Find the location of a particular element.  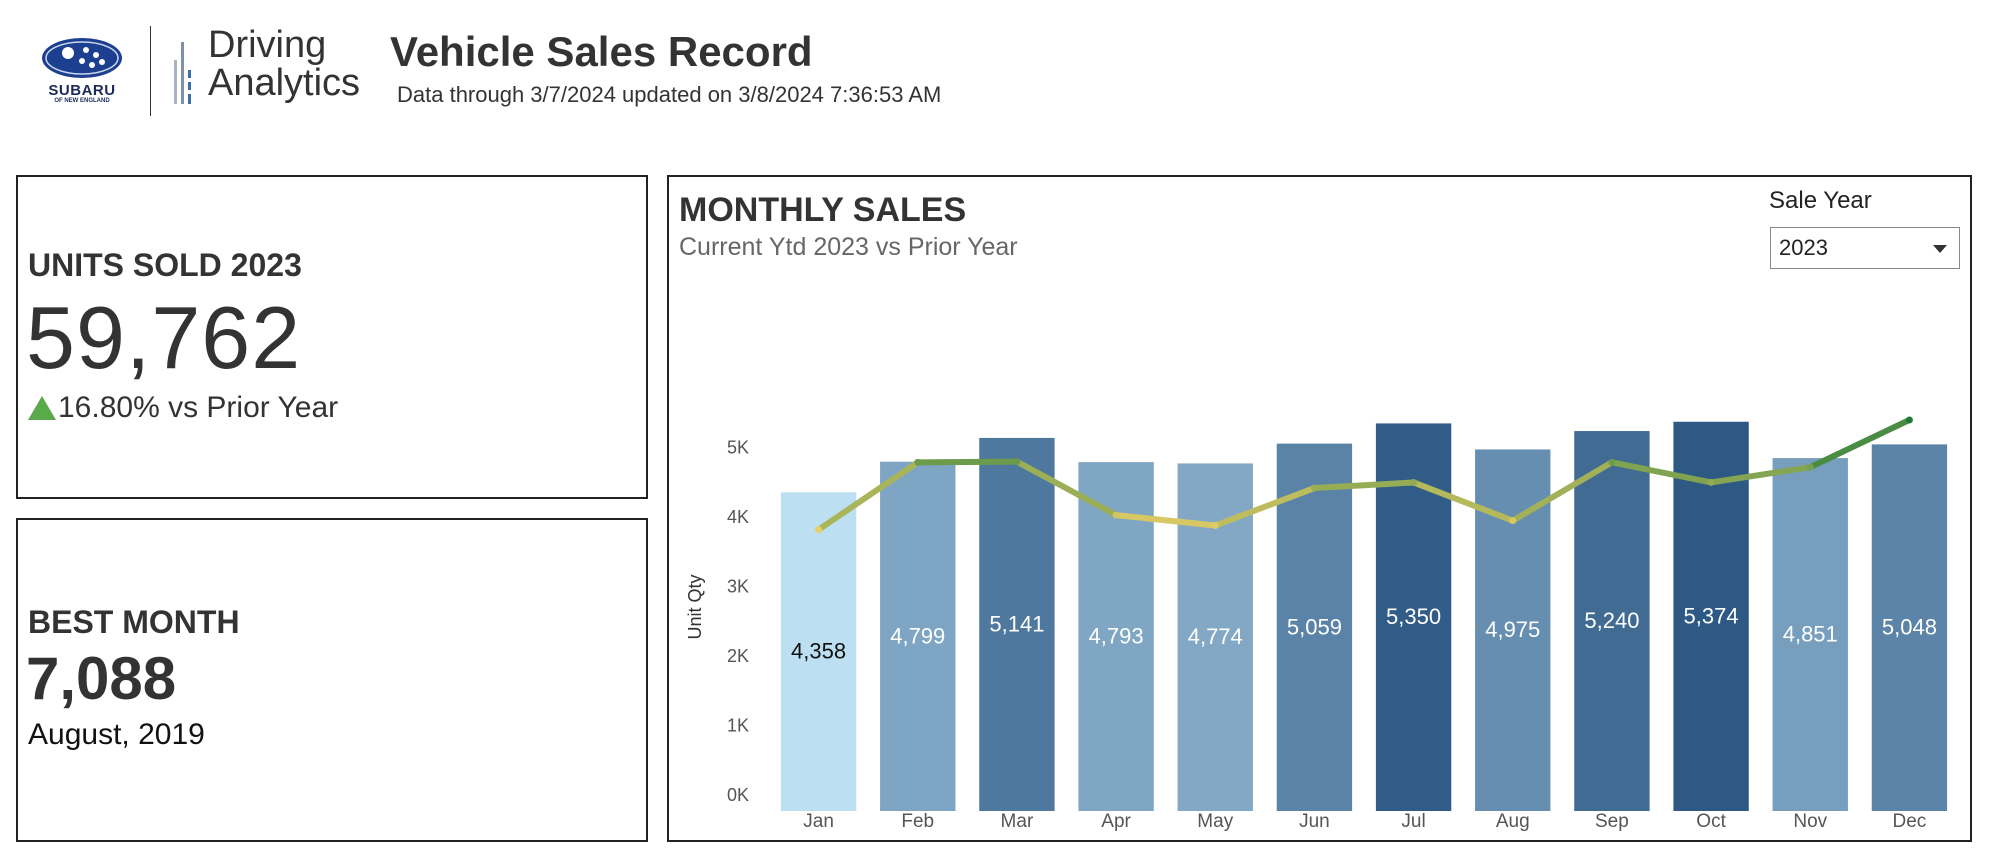

bar-jan is located at coordinates (818, 651).